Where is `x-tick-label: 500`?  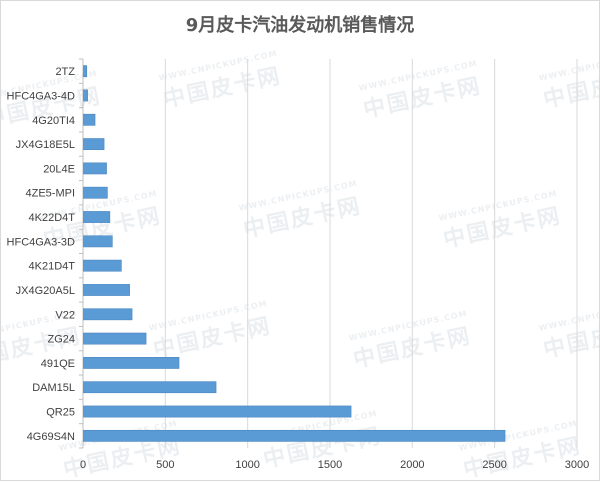
x-tick-label: 500 is located at coordinates (165, 465).